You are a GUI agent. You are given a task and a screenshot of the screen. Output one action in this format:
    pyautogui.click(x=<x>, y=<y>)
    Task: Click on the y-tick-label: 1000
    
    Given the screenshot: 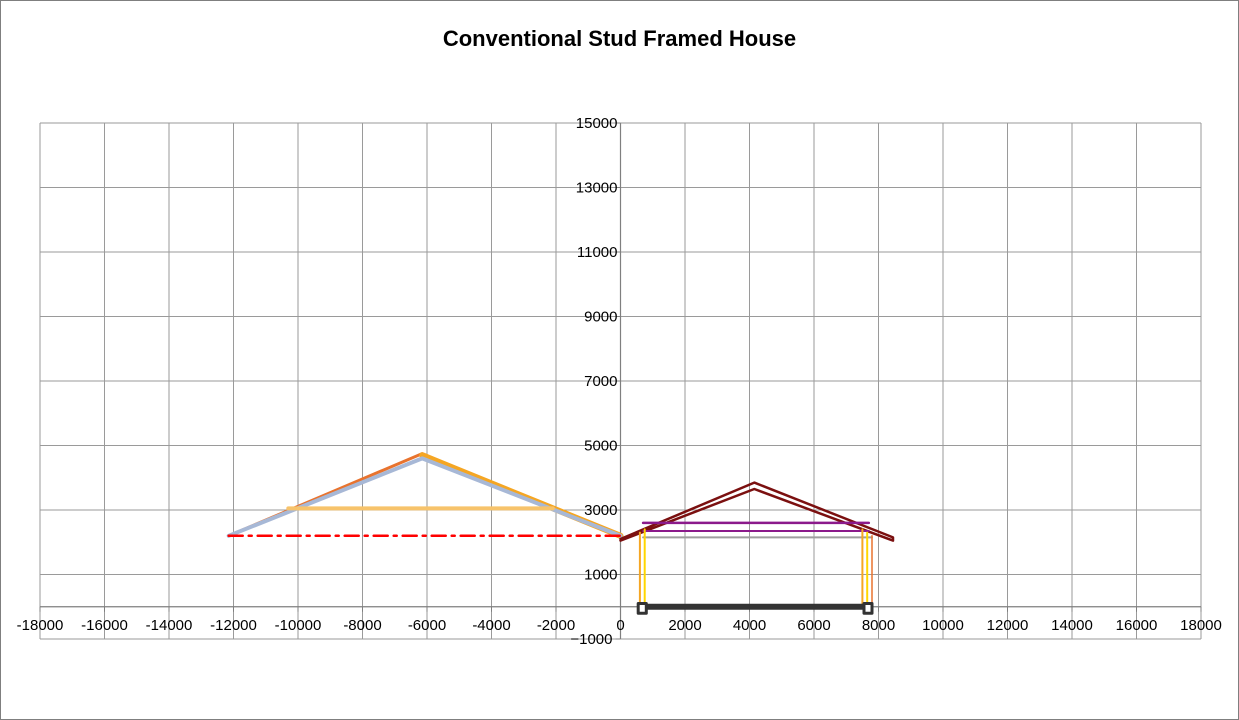 What is the action you would take?
    pyautogui.click(x=600, y=575)
    